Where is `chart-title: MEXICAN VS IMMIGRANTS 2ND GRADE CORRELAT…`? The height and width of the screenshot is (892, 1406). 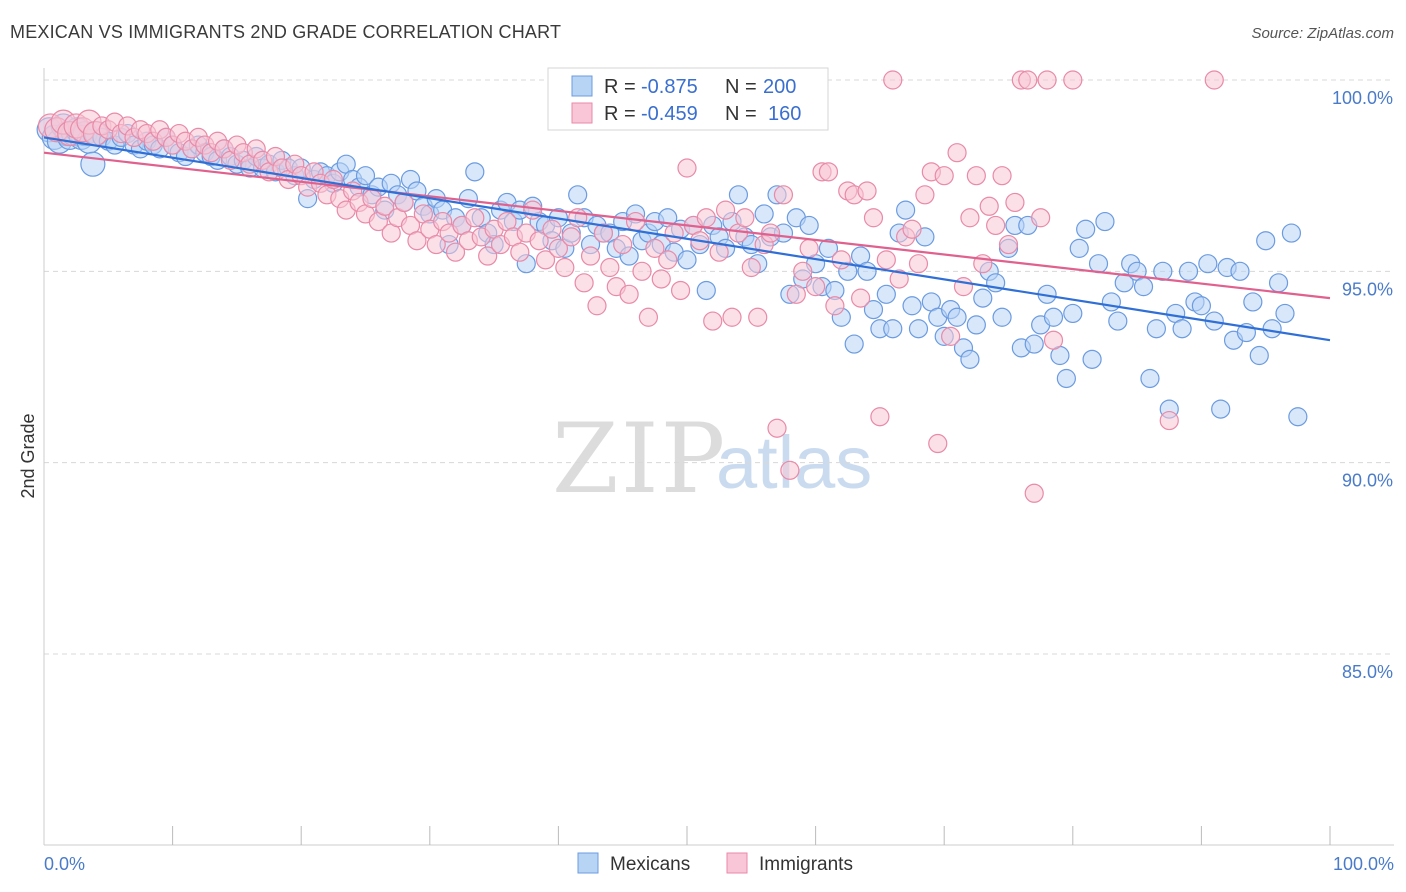 chart-title: MEXICAN VS IMMIGRANTS 2ND GRADE CORRELAT… is located at coordinates (285, 32).